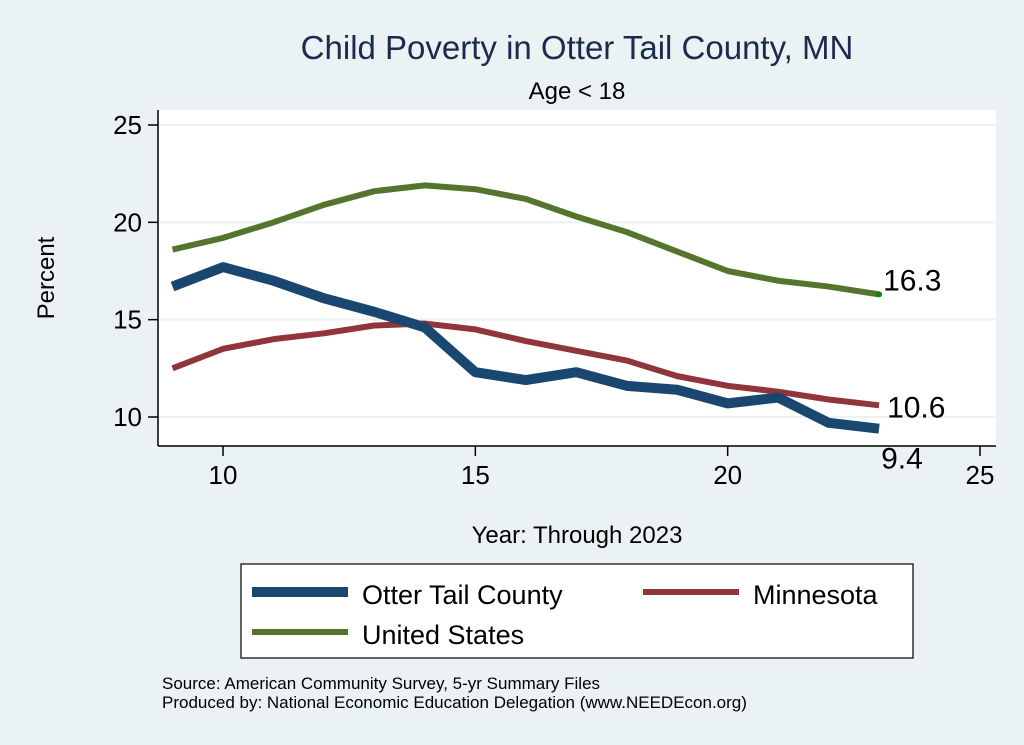  What do you see at coordinates (980, 475) in the screenshot?
I see `x-tick-label: 25` at bounding box center [980, 475].